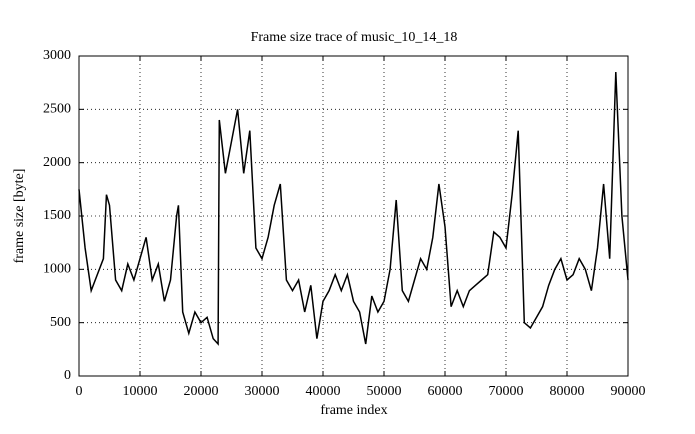 The width and height of the screenshot is (695, 434). What do you see at coordinates (567, 391) in the screenshot?
I see `x-tick-label: 80000` at bounding box center [567, 391].